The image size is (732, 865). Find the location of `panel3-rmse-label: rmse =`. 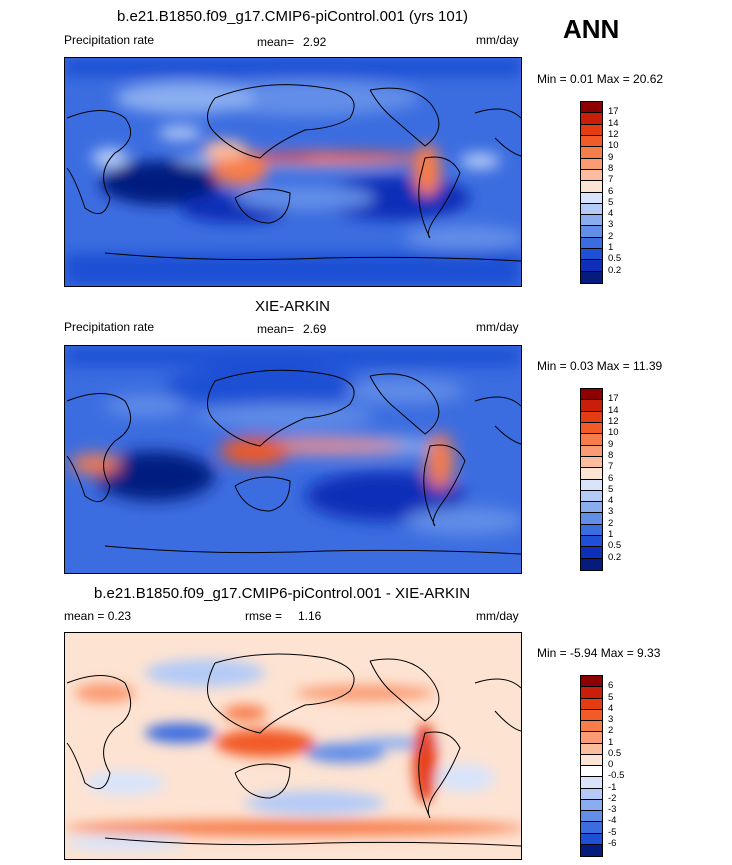

panel3-rmse-label: rmse = is located at coordinates (264, 616).